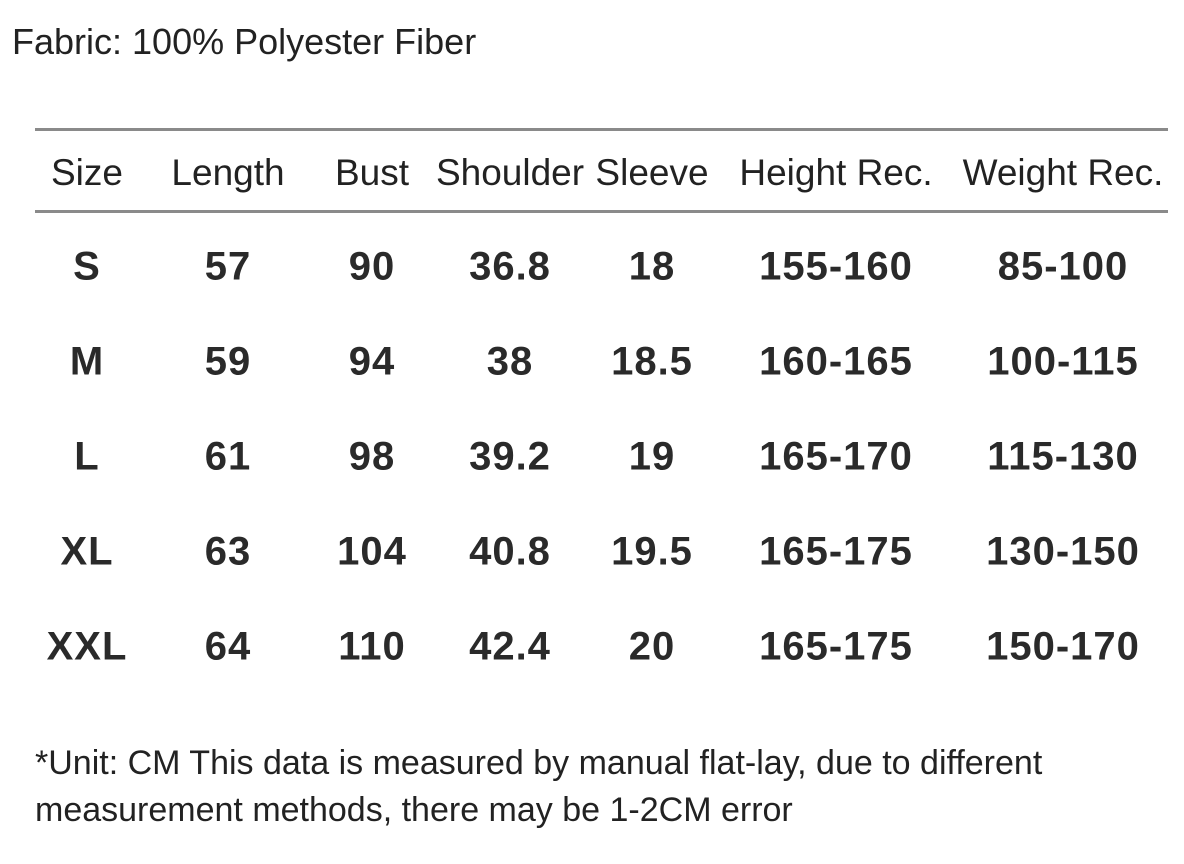 This screenshot has height=864, width=1184. Describe the element at coordinates (601, 129) in the screenshot. I see `table-top-rule` at that location.